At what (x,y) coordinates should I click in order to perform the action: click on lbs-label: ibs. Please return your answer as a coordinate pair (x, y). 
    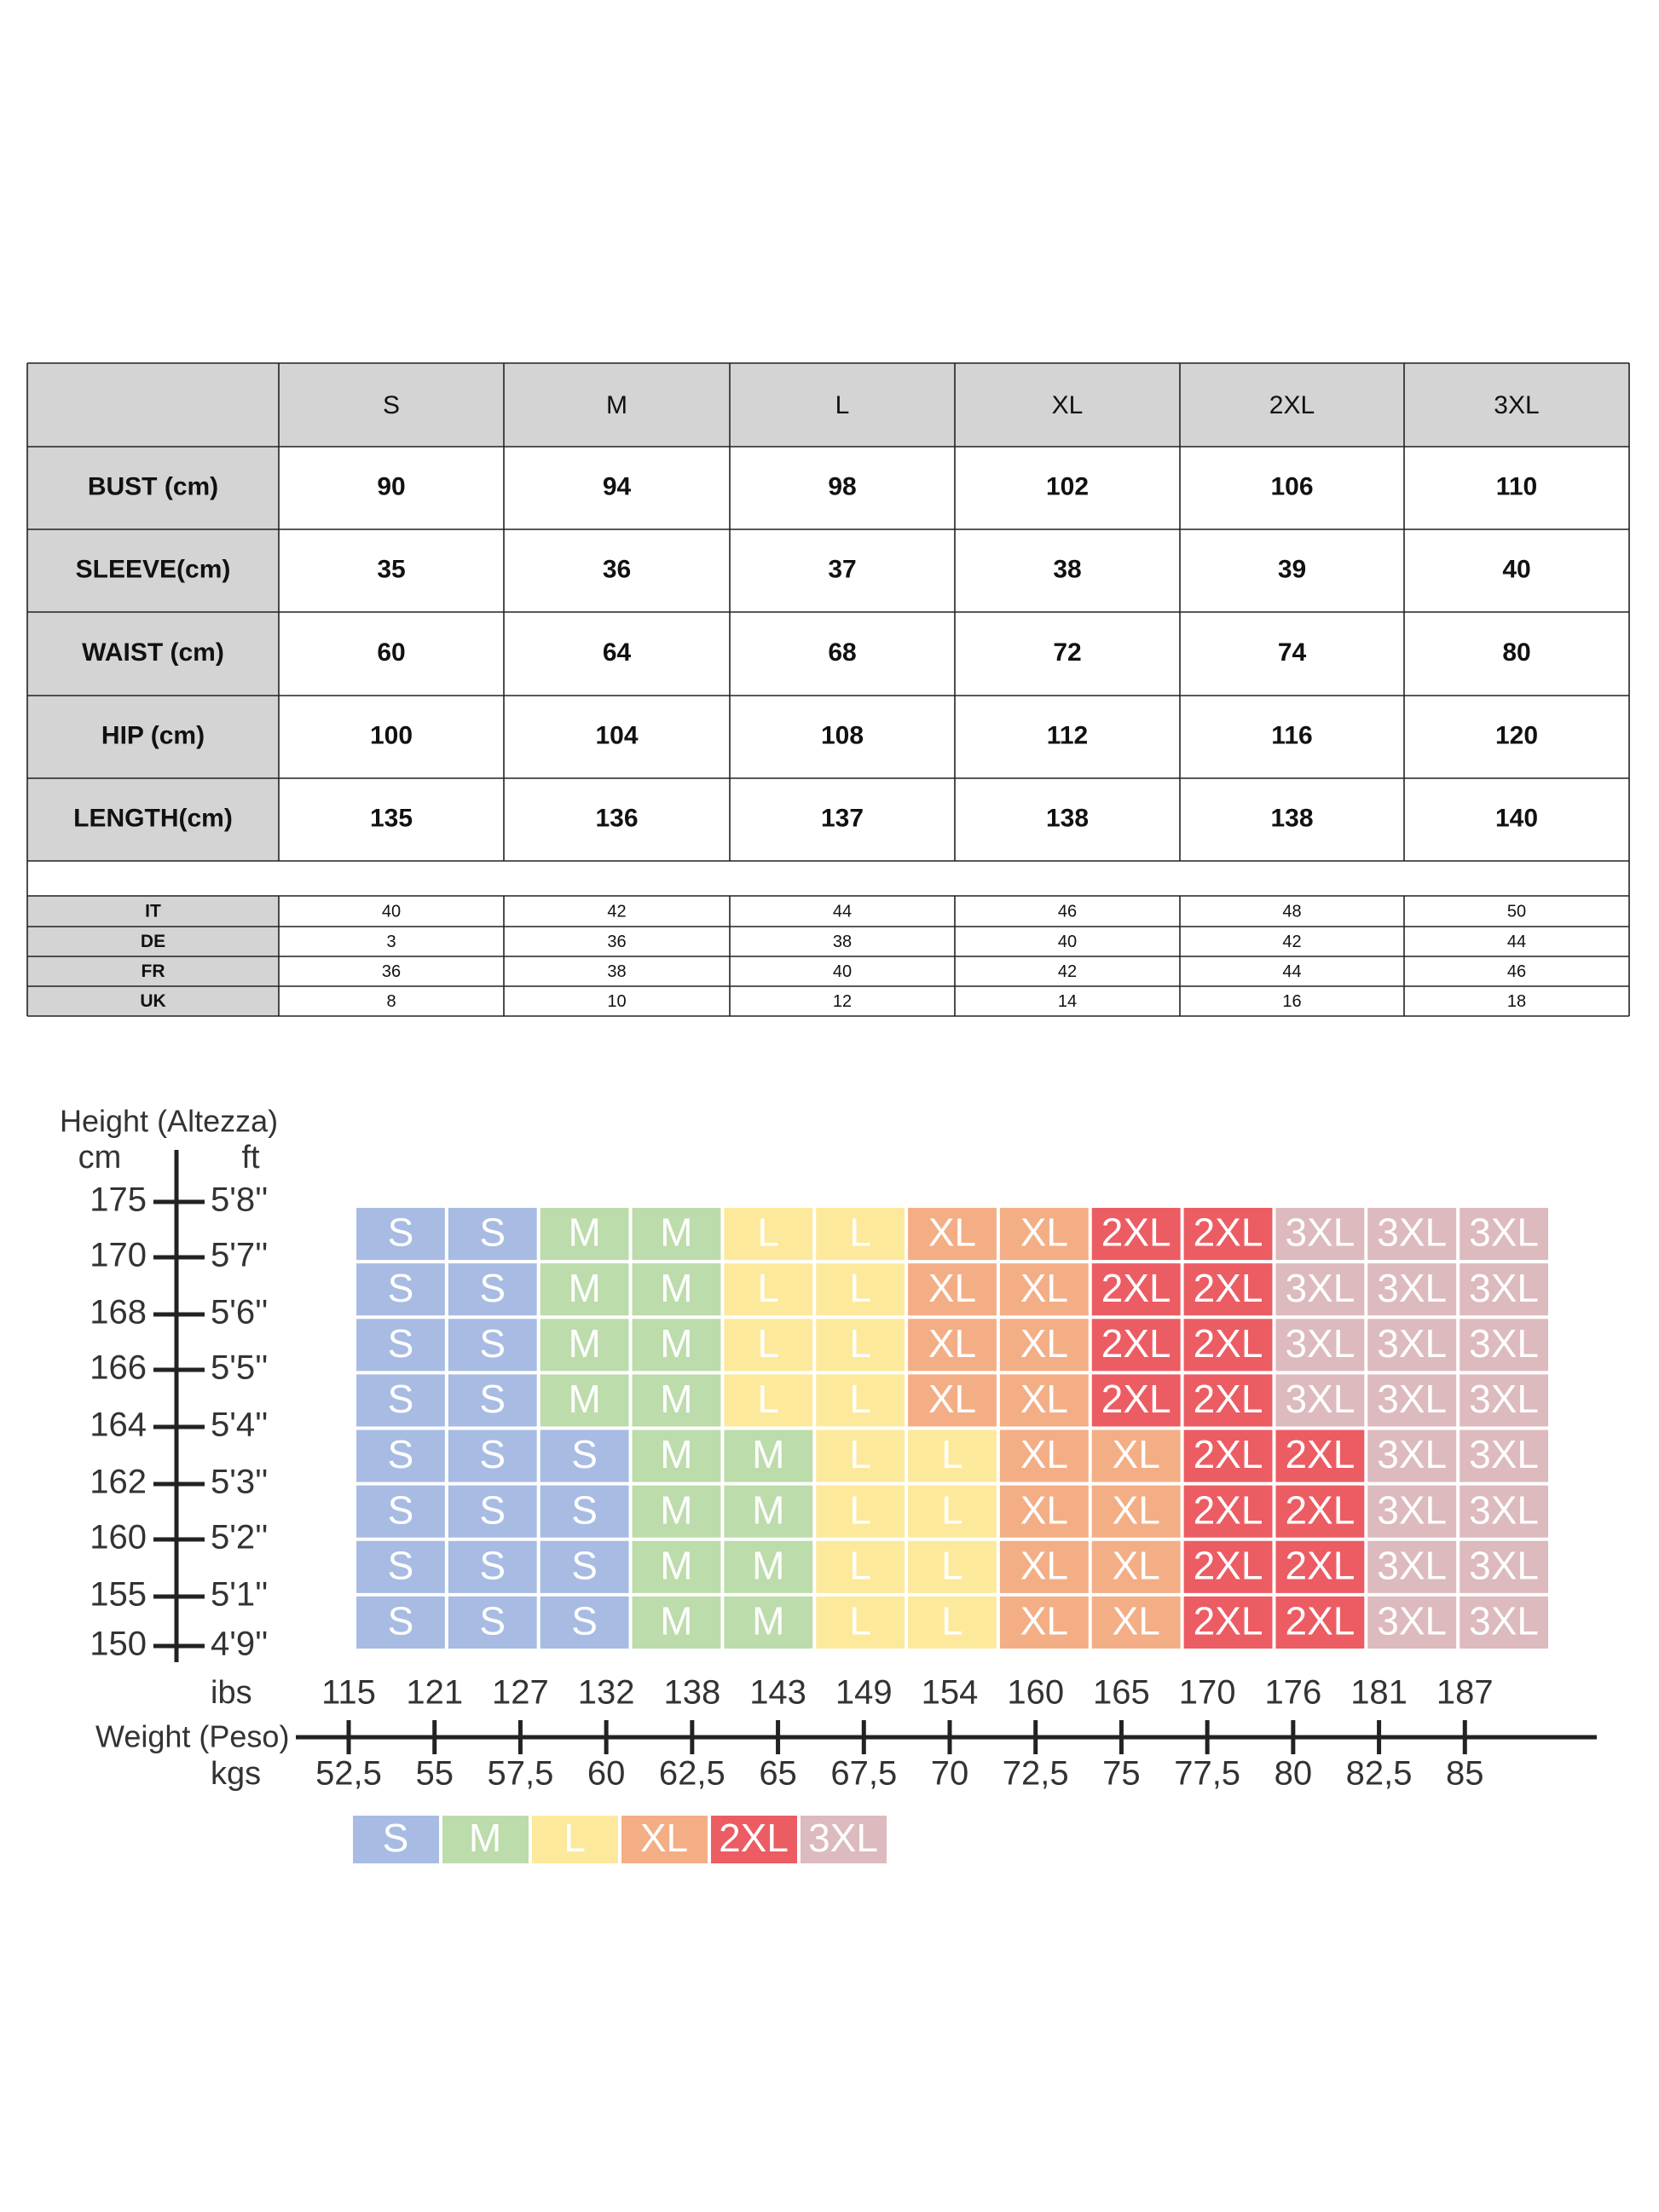
    Looking at the image, I should click on (232, 1693).